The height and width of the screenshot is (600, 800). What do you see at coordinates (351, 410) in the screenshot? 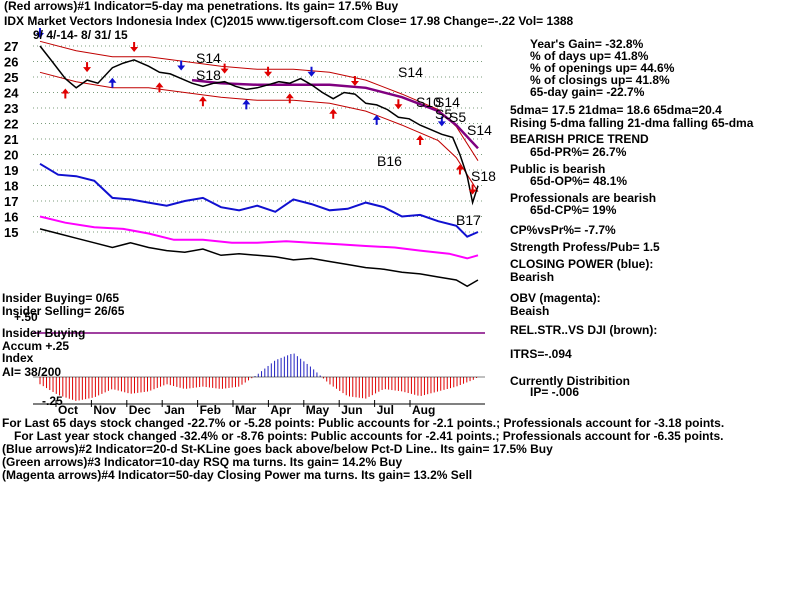
I see `x-tick-label: Jun` at bounding box center [351, 410].